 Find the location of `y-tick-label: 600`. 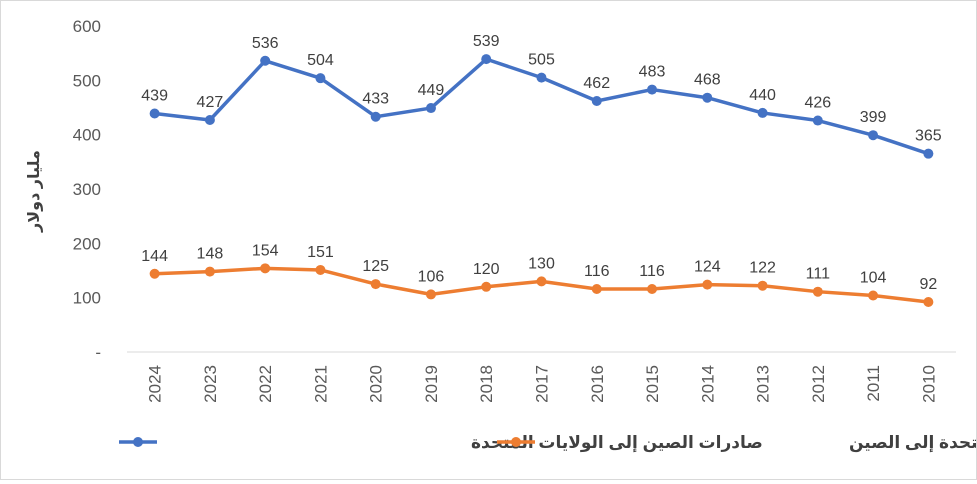

y-tick-label: 600 is located at coordinates (87, 26).